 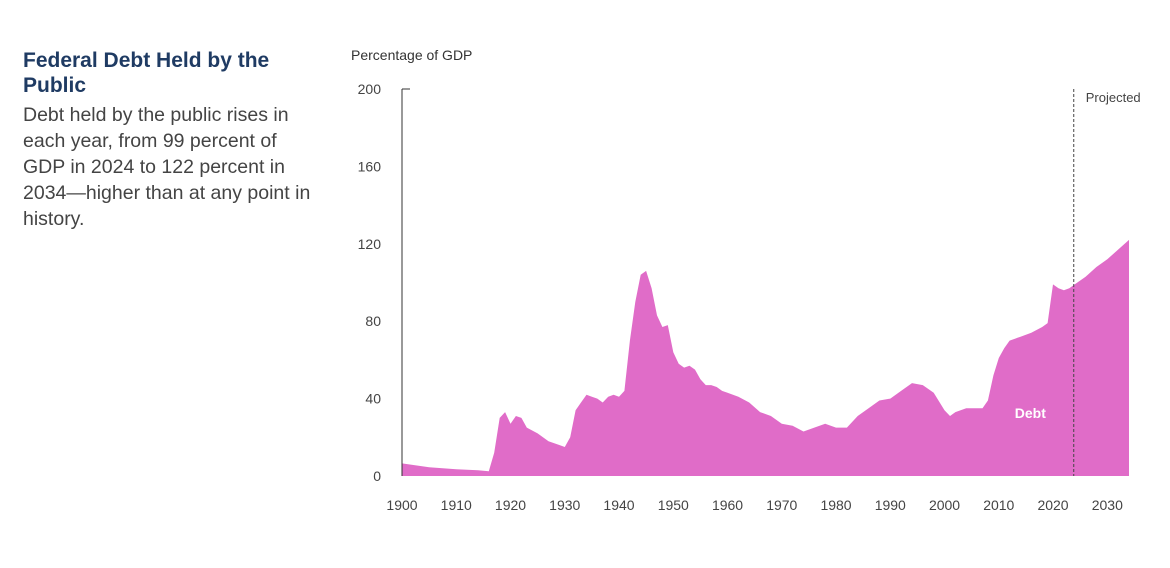 I want to click on x-tick-label: 1950, so click(x=673, y=505).